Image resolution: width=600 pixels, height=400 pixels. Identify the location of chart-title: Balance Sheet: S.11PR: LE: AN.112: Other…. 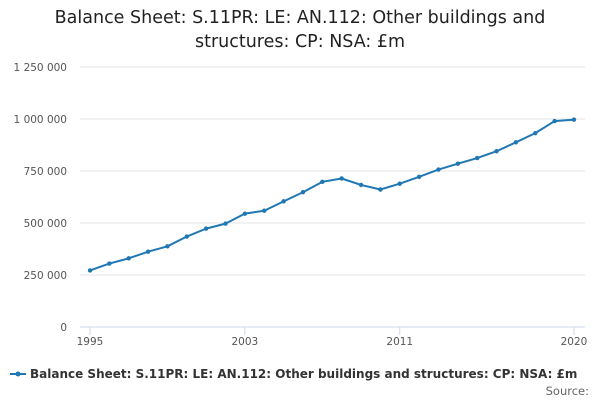
(300, 30).